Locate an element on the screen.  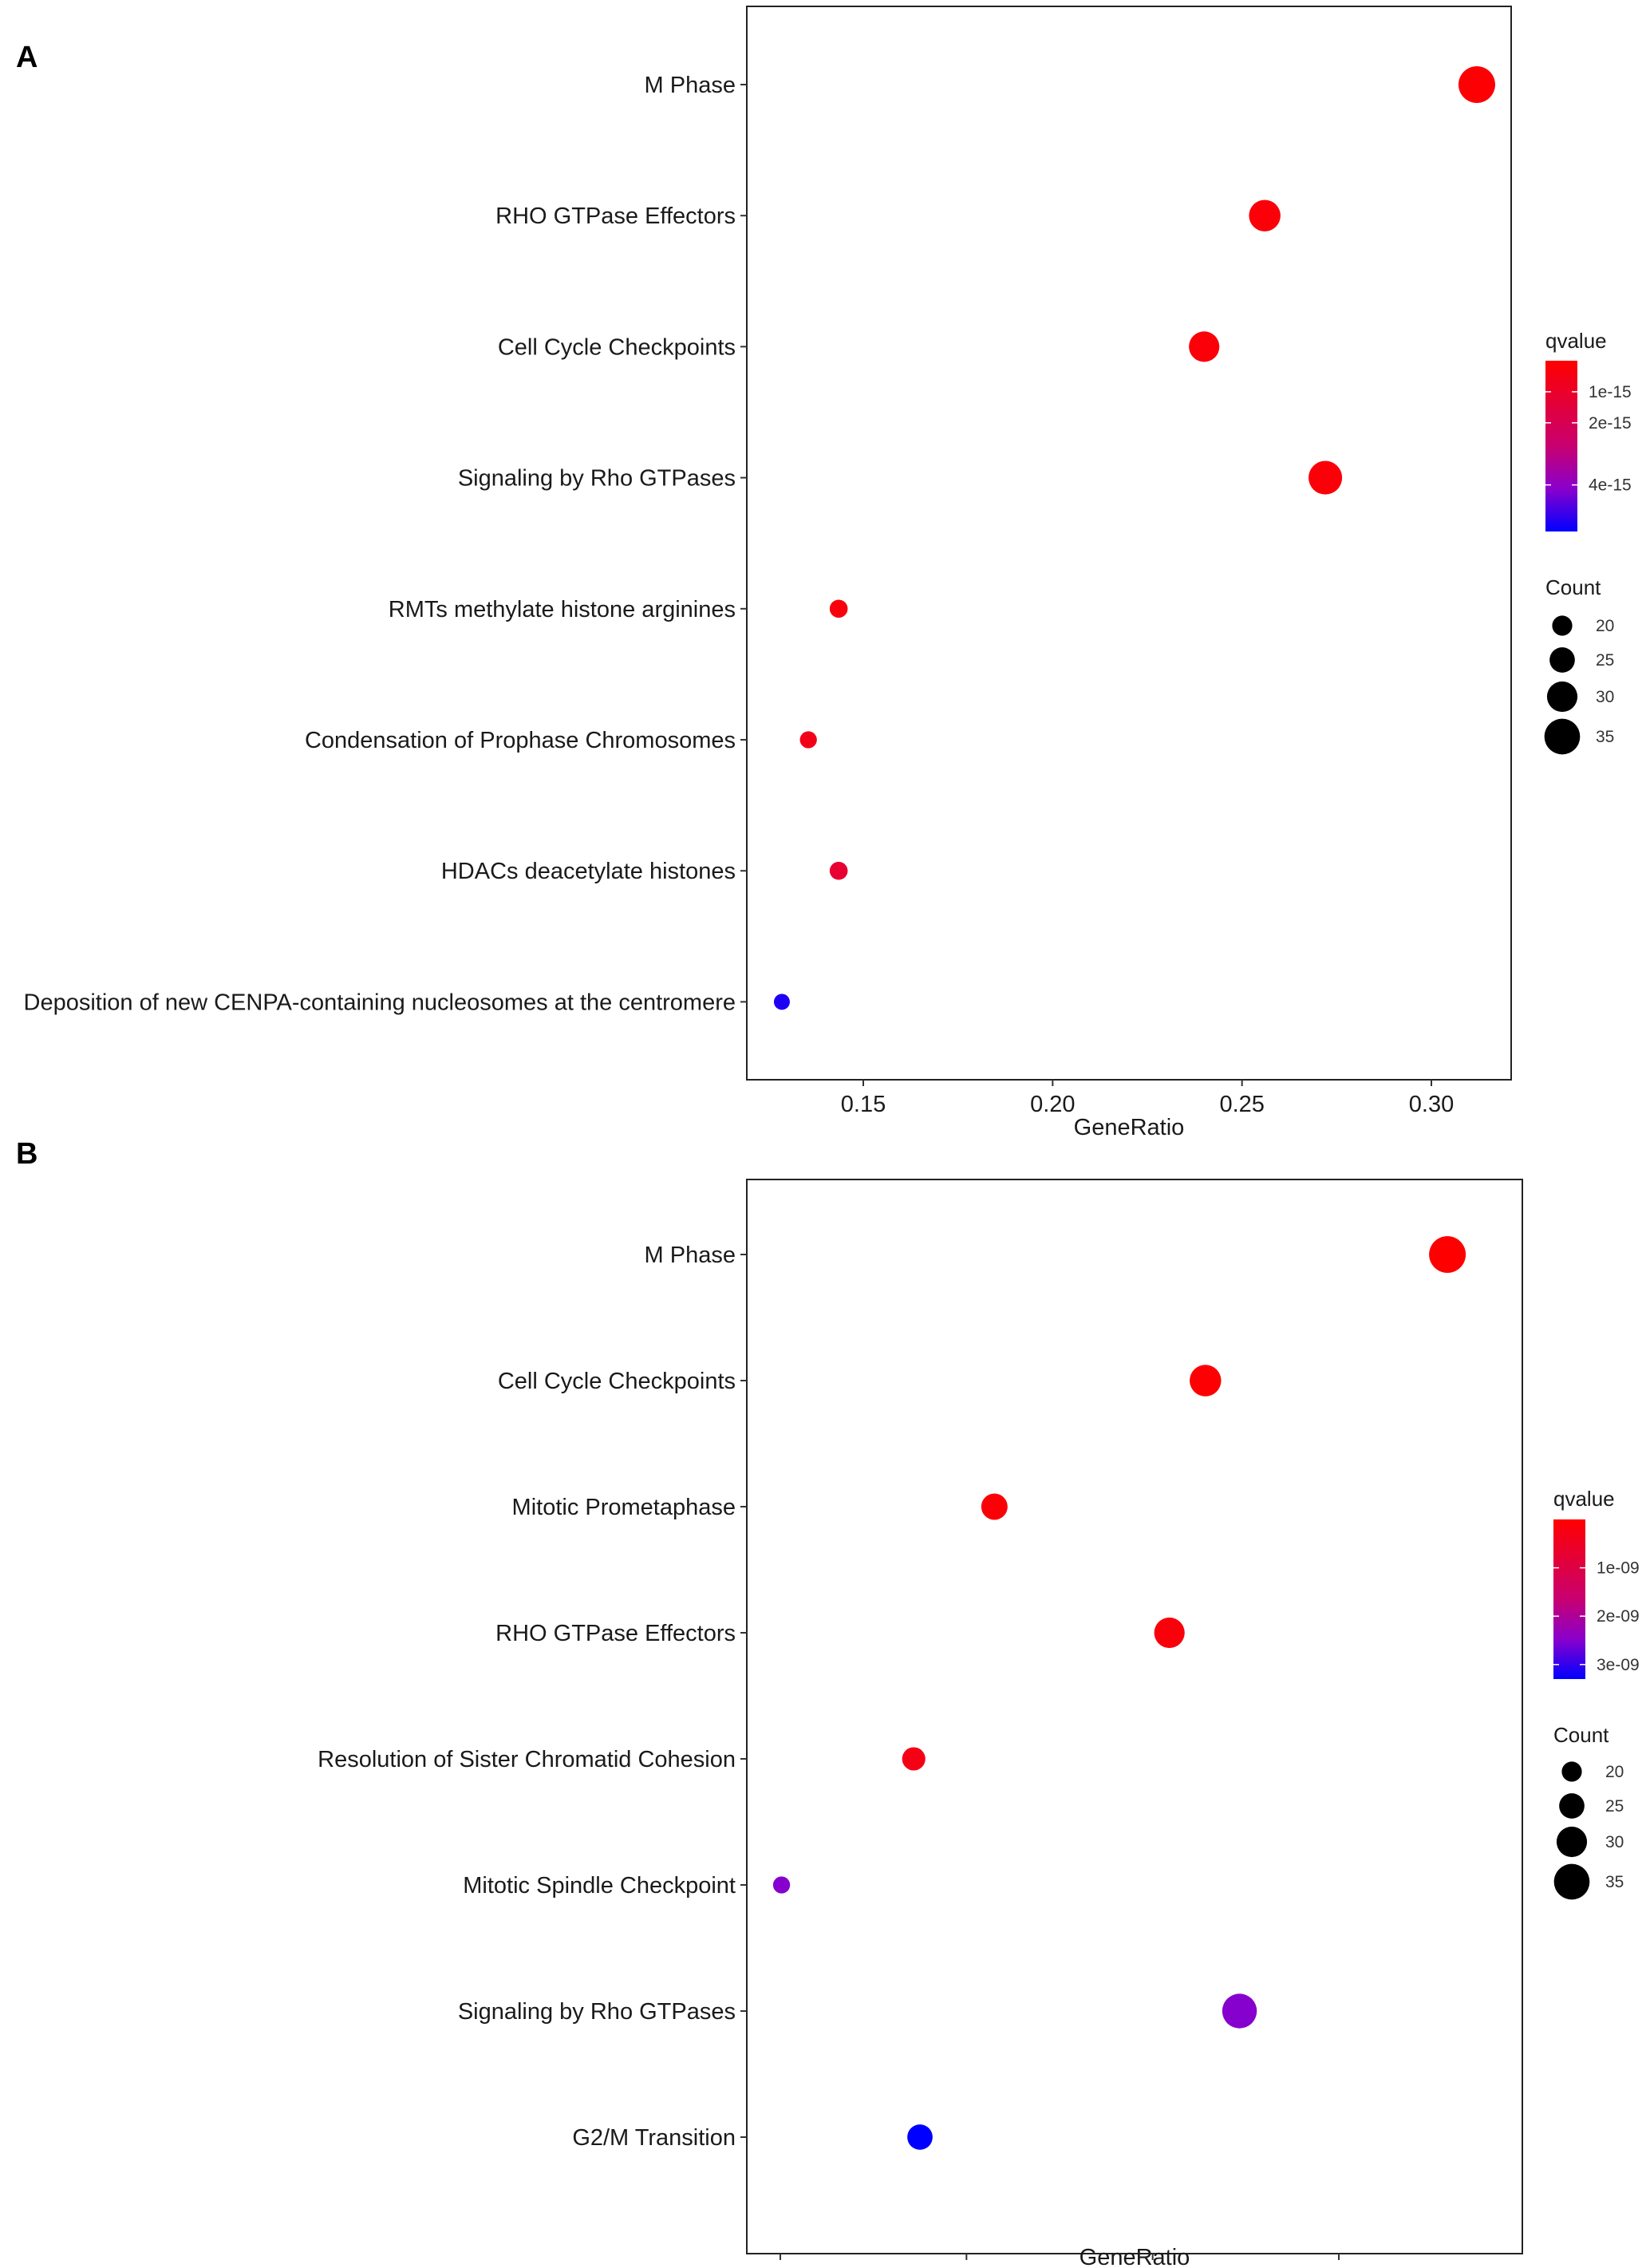
color-legend-label: 1e-15 is located at coordinates (1610, 392).